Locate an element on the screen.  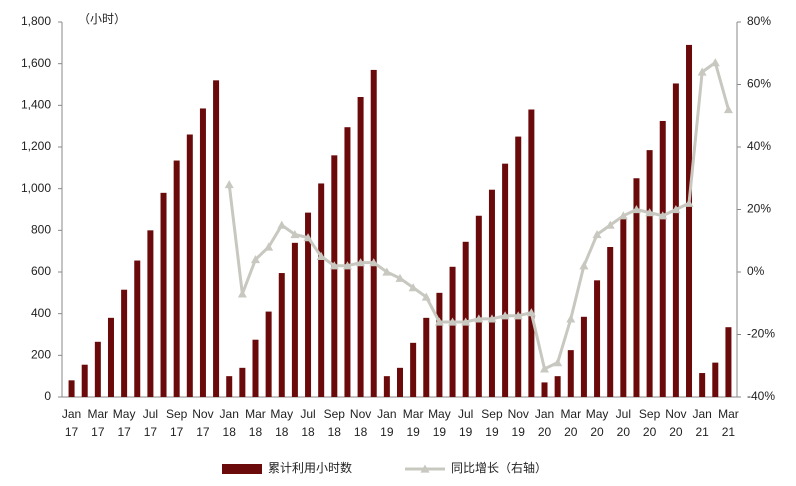
x-tick-label: Sep 20 is located at coordinates (650, 423).